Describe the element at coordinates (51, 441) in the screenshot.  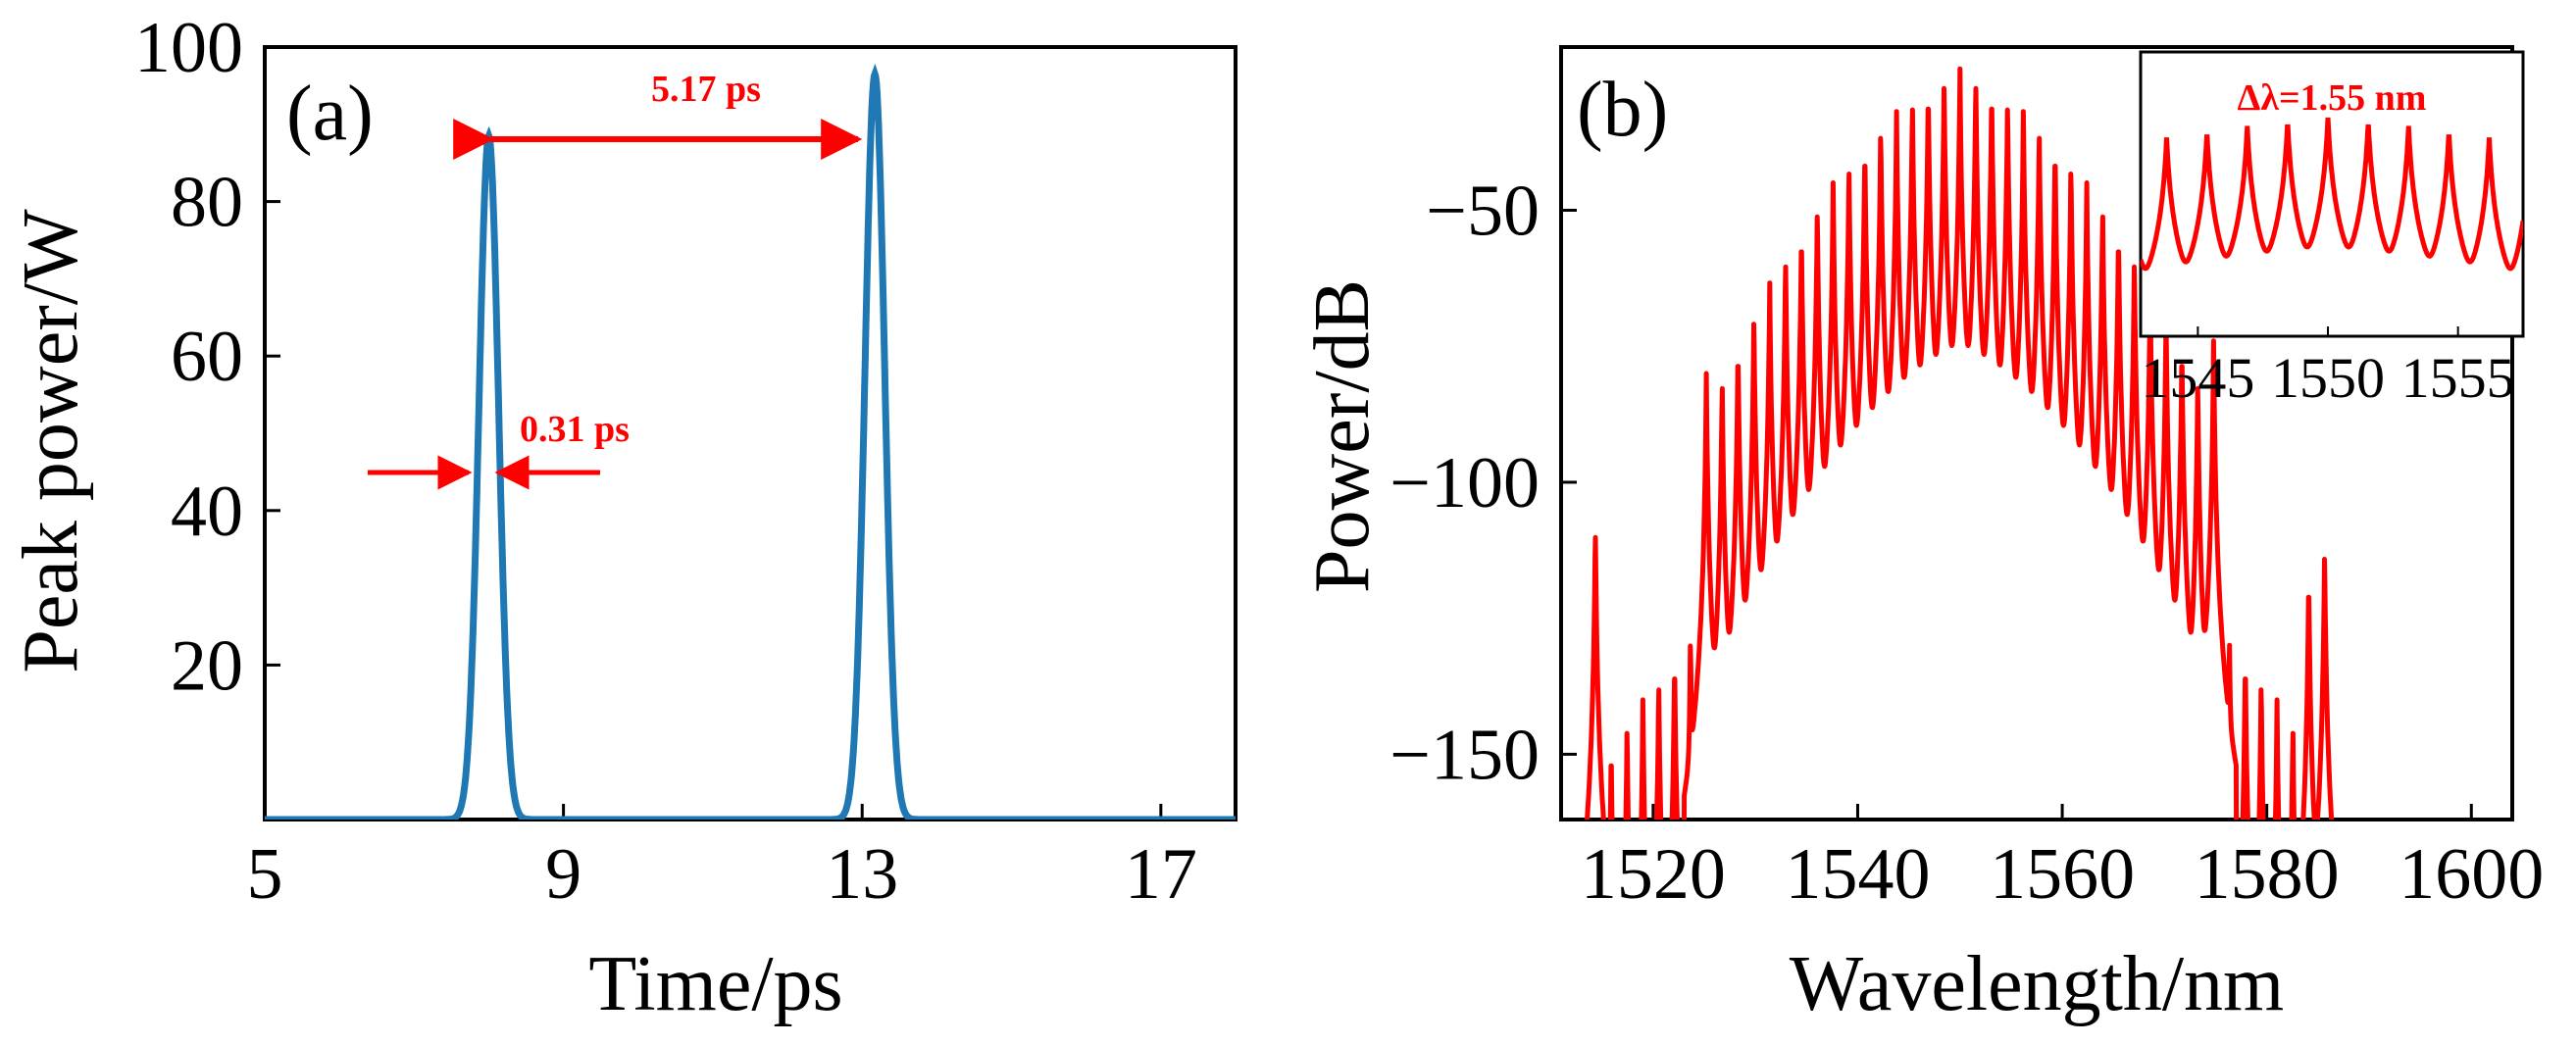
I see `panel-a-ylabel: Peak power/W` at that location.